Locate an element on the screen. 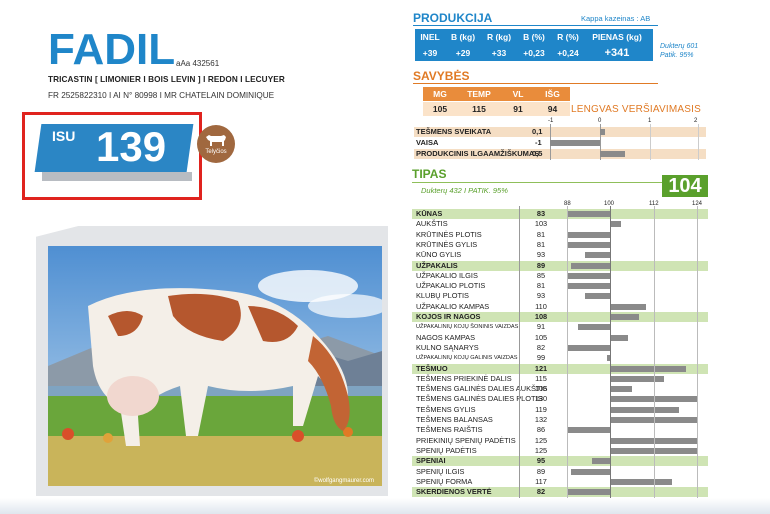  health-value: -1 is located at coordinates (538, 142).